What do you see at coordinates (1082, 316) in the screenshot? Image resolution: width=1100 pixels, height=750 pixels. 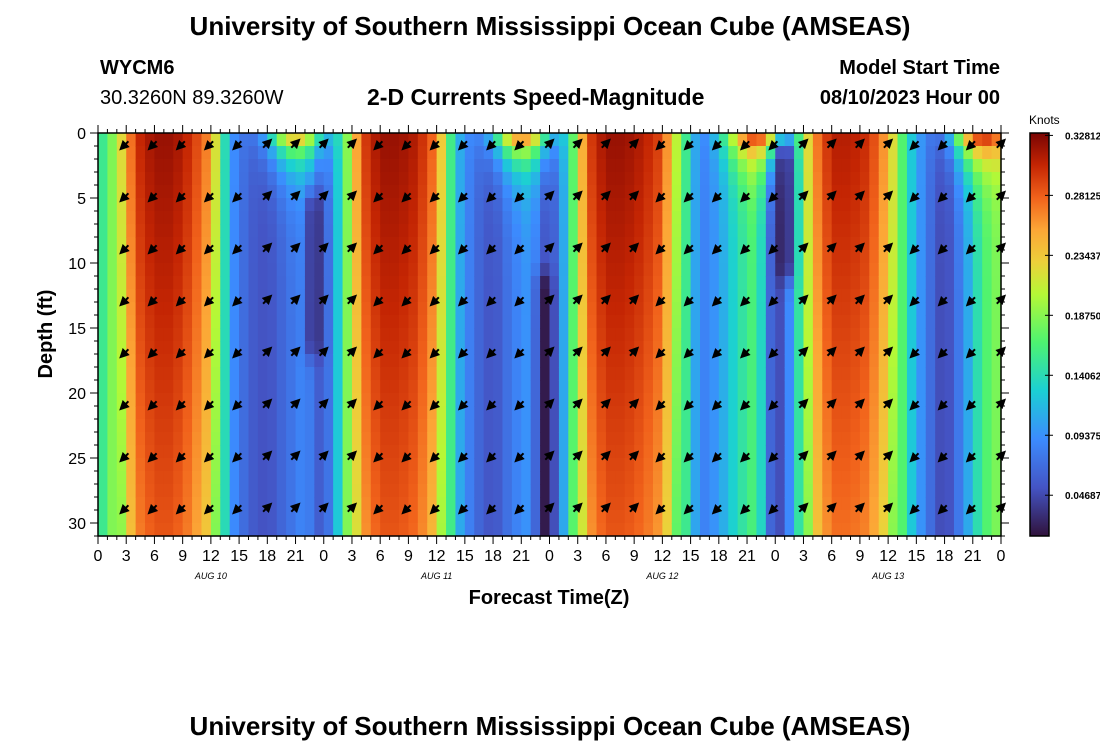 I see `colorbar-tick-label: 0.18750` at bounding box center [1082, 316].